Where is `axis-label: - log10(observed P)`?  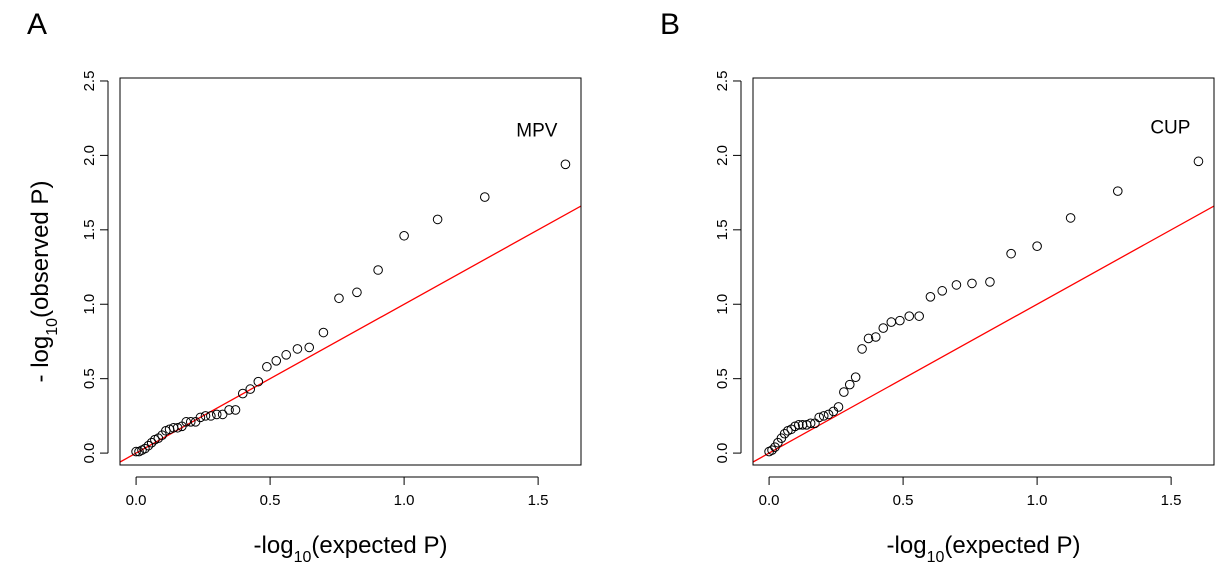
axis-label: - log10(observed P) is located at coordinates (44, 282).